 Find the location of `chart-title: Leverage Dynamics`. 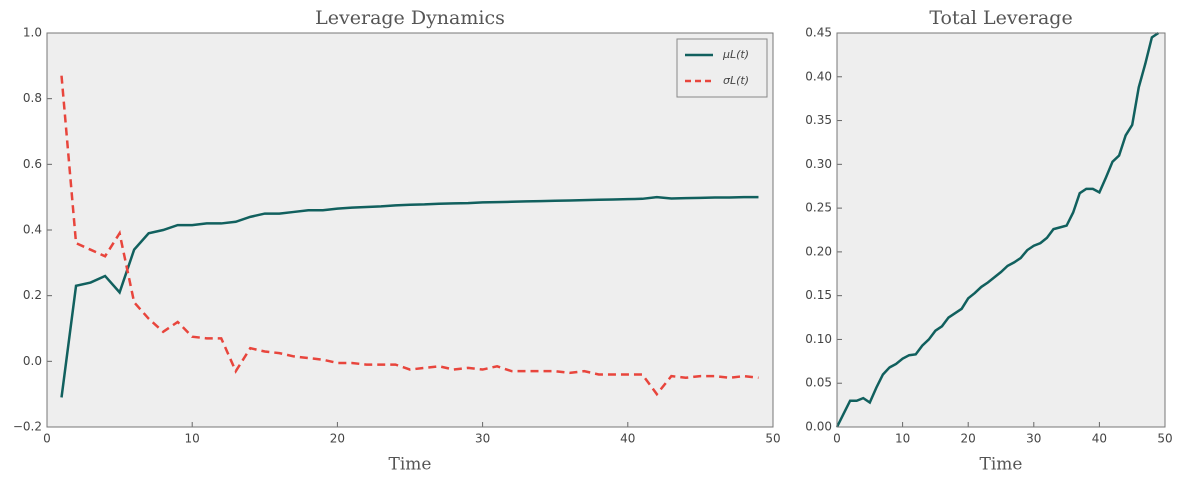

chart-title: Leverage Dynamics is located at coordinates (410, 18).